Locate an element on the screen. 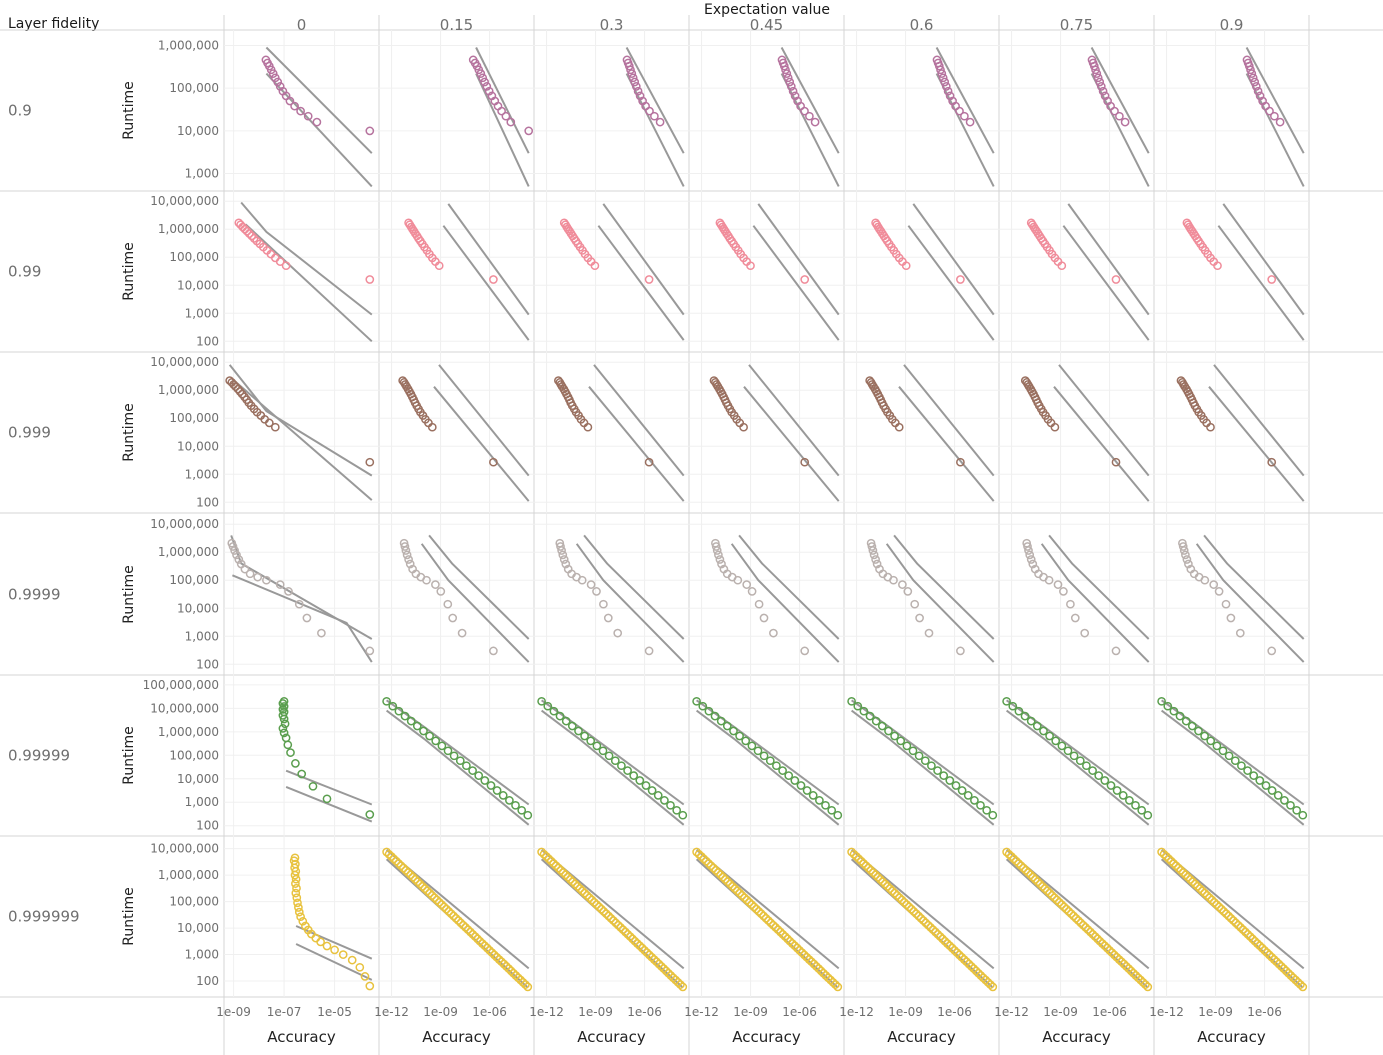 This screenshot has width=1383, height=1055. y-axis-title: Runtime is located at coordinates (129, 594).